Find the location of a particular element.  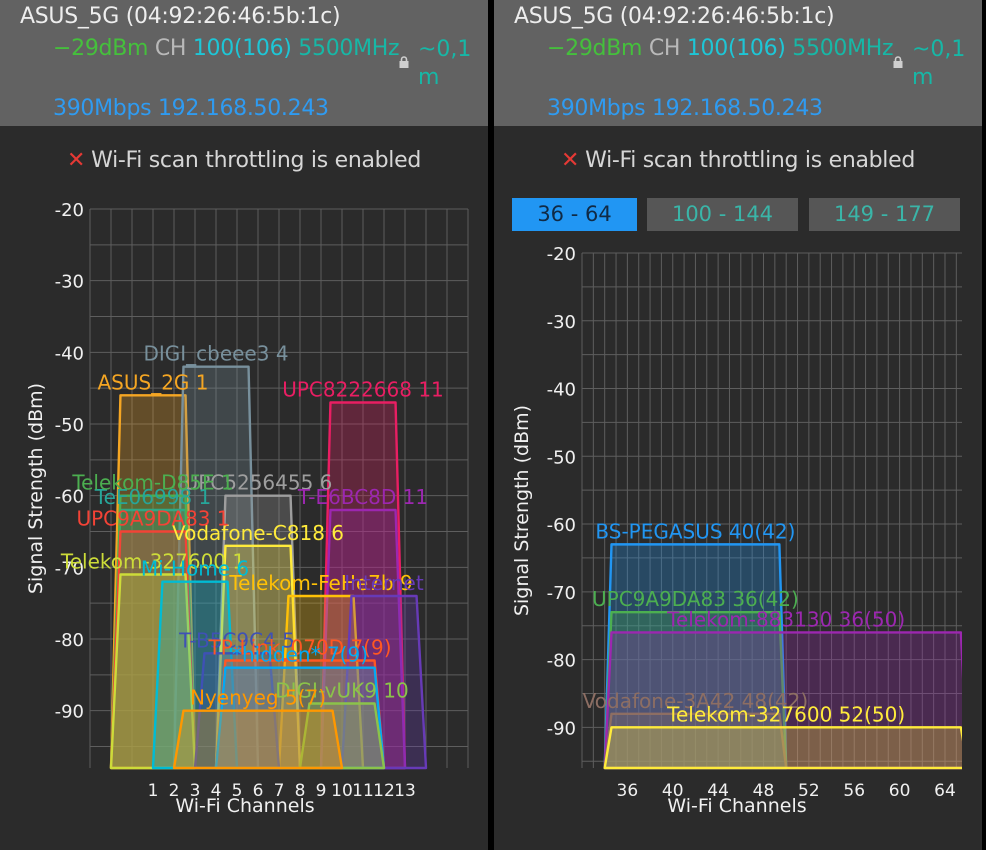

network-label: UPC5256455 6 is located at coordinates (258, 483).